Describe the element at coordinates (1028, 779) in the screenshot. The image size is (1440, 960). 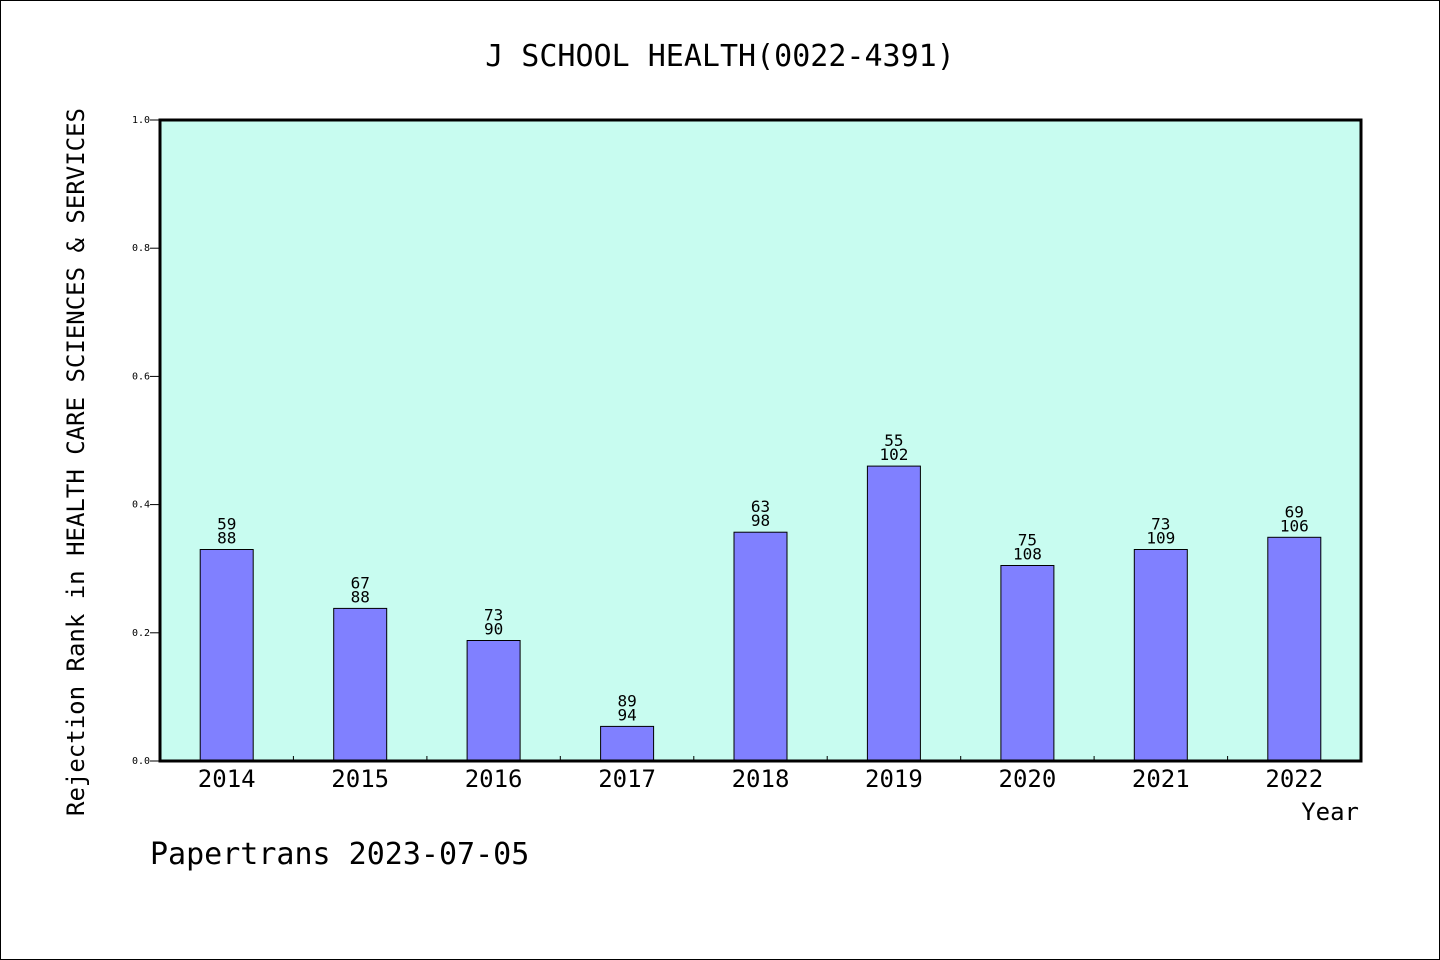
I see `x-tick-label: 2020` at that location.